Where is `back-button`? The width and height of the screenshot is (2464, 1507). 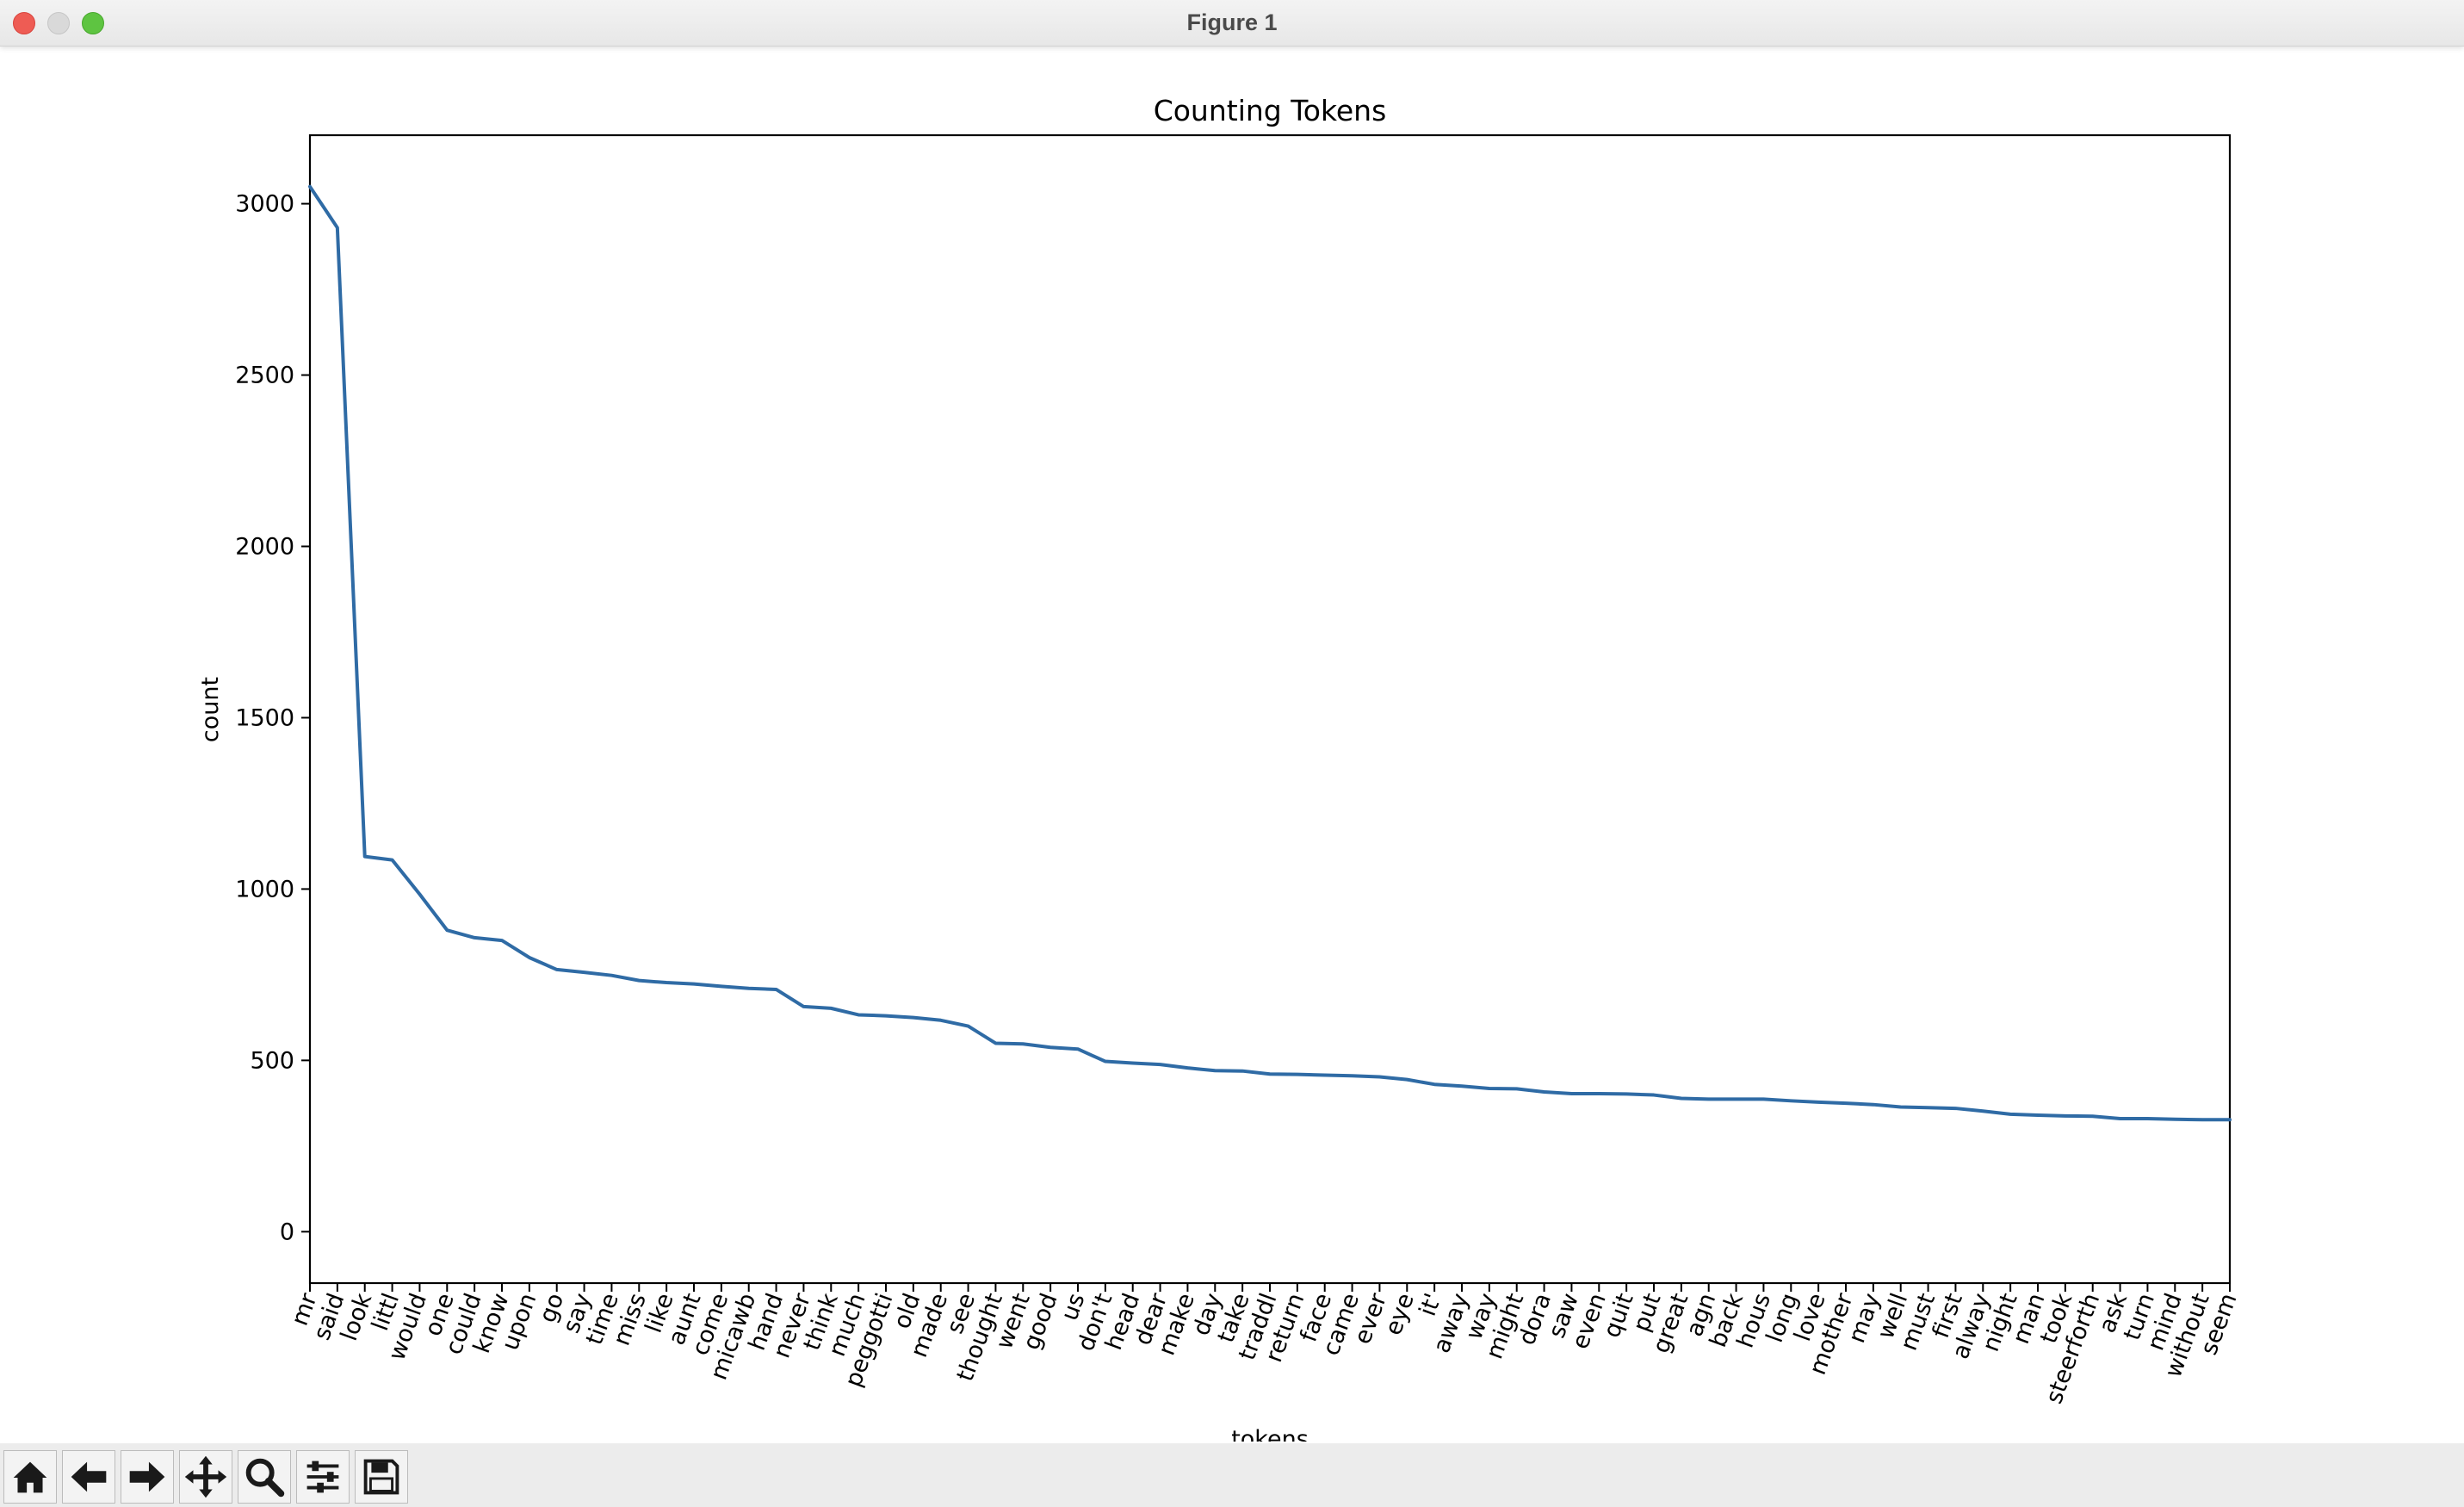
back-button is located at coordinates (88, 1477).